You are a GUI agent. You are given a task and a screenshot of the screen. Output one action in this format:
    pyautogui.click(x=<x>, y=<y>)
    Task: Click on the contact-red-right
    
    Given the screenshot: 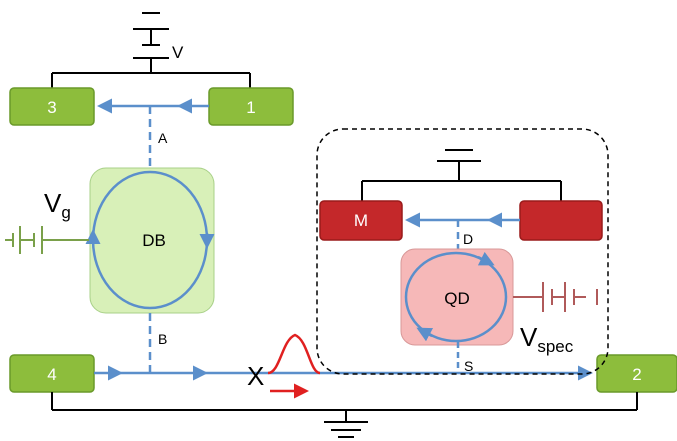 What is the action you would take?
    pyautogui.click(x=561, y=220)
    